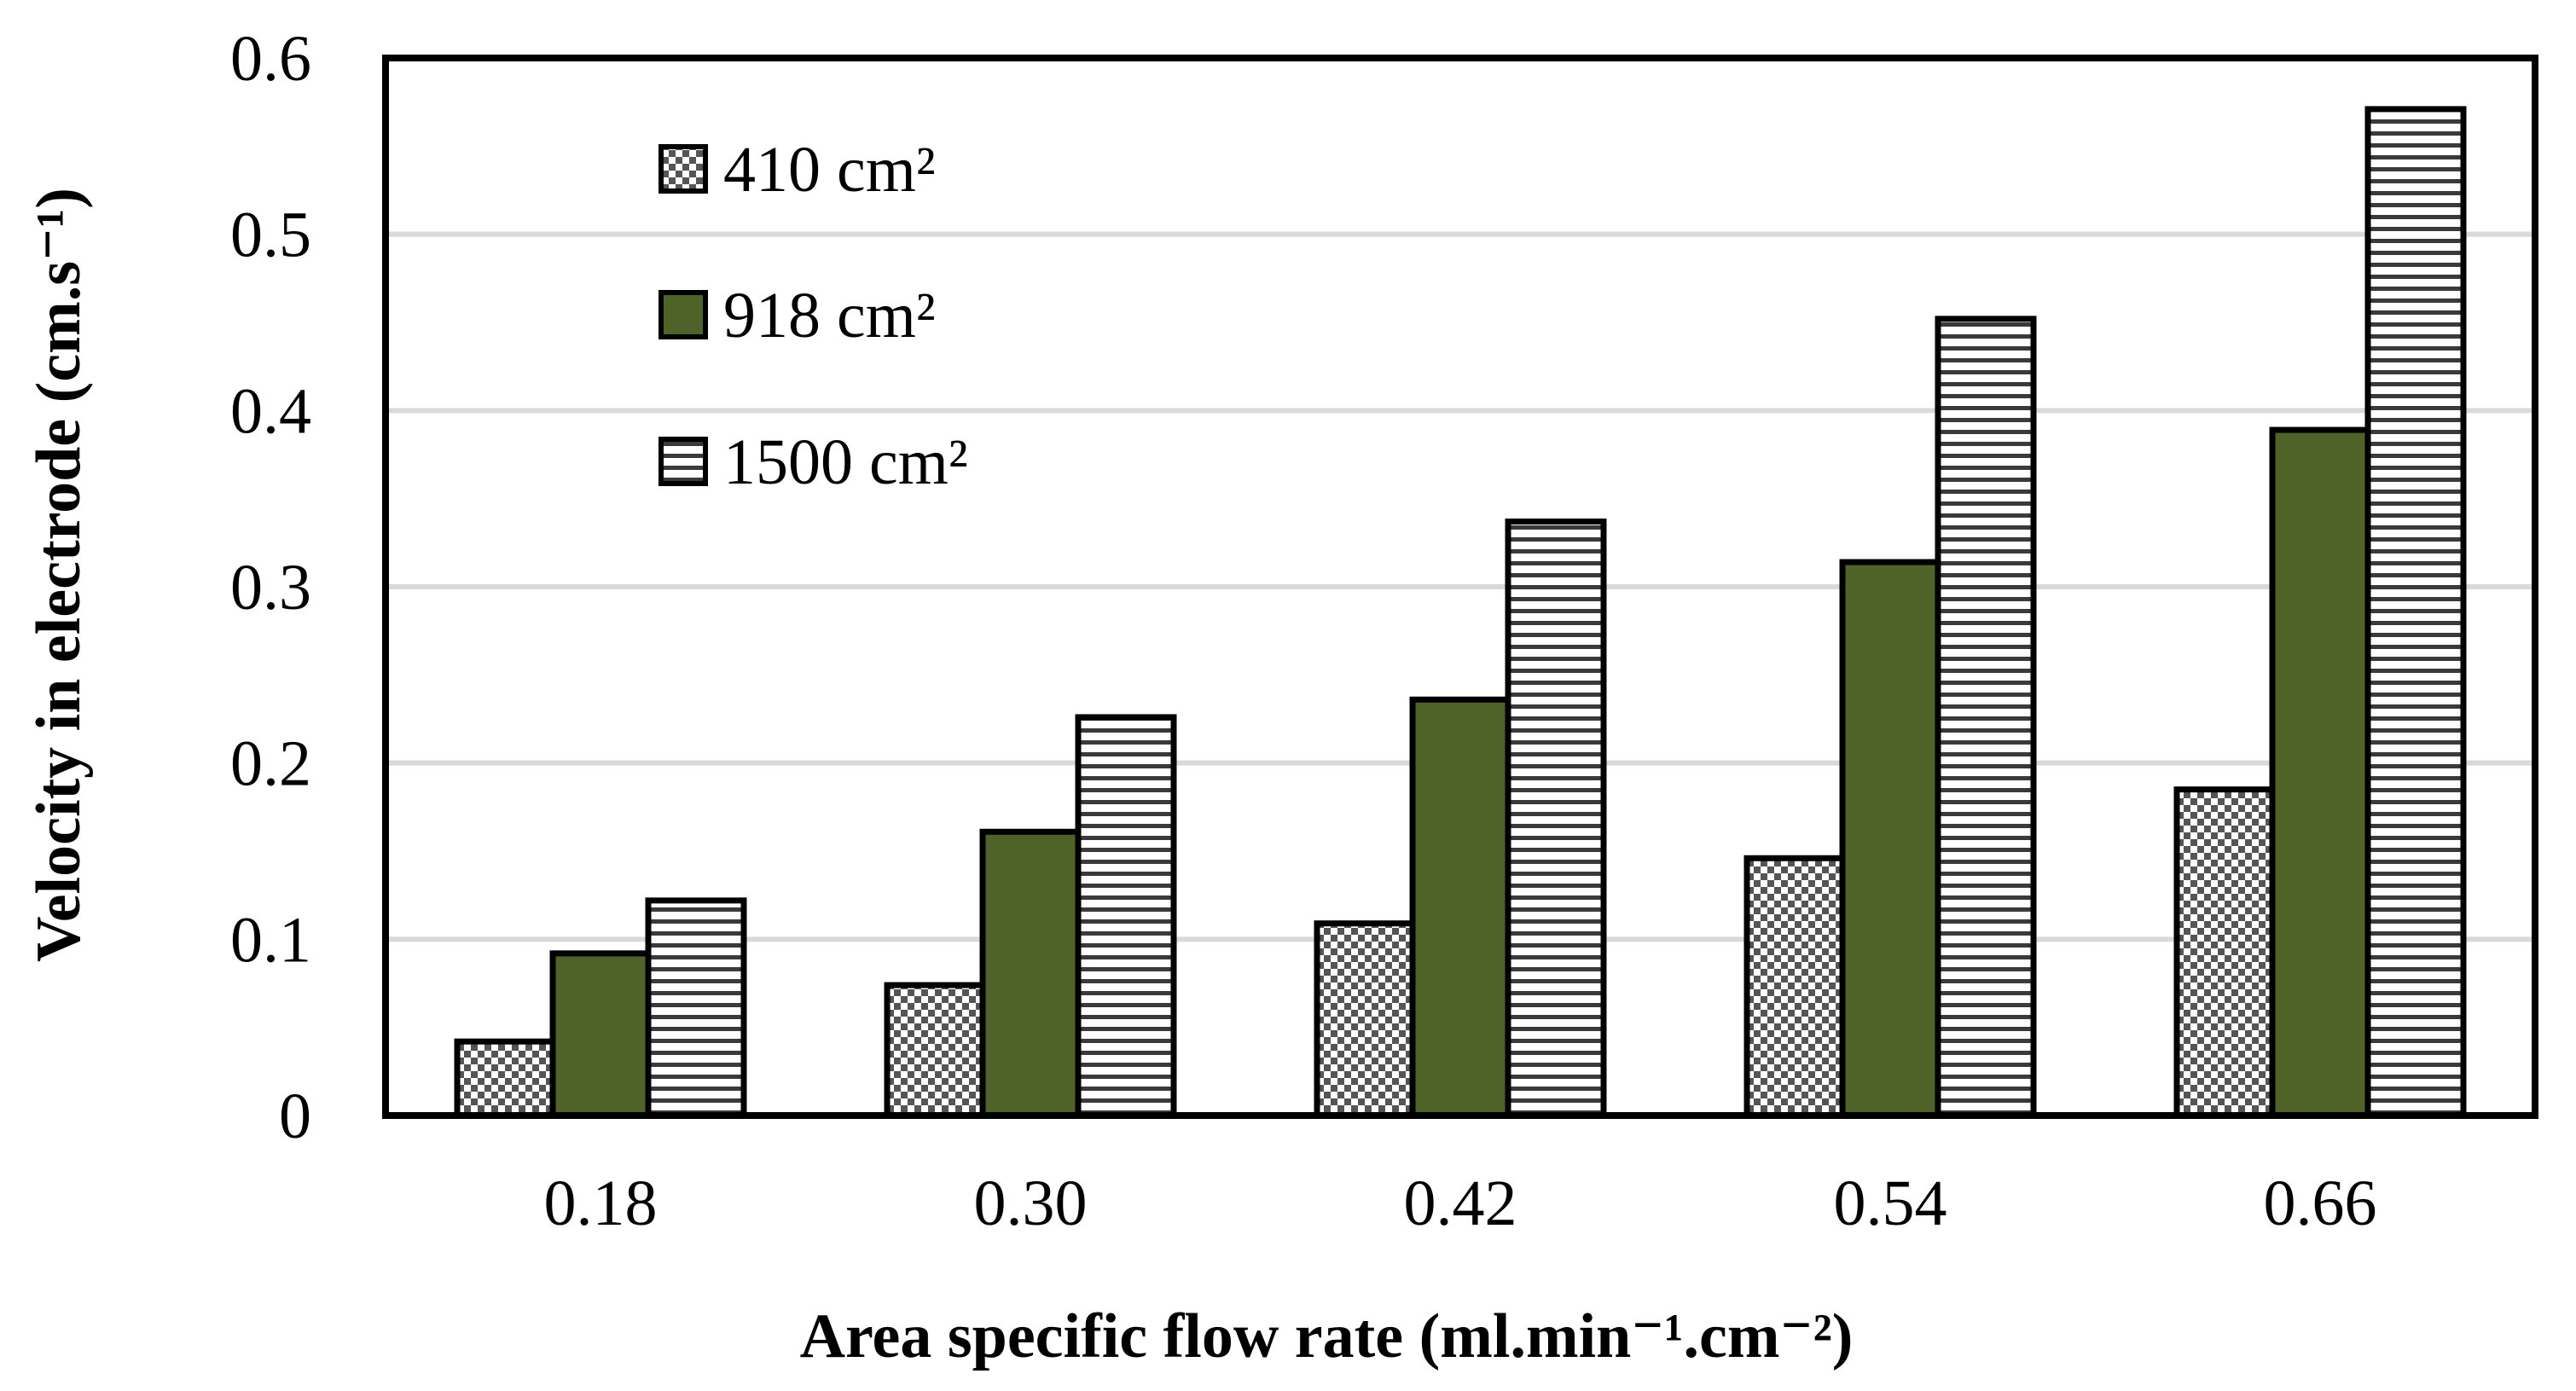  Describe the element at coordinates (2415, 612) in the screenshot. I see `bar-1500-0.66` at that location.